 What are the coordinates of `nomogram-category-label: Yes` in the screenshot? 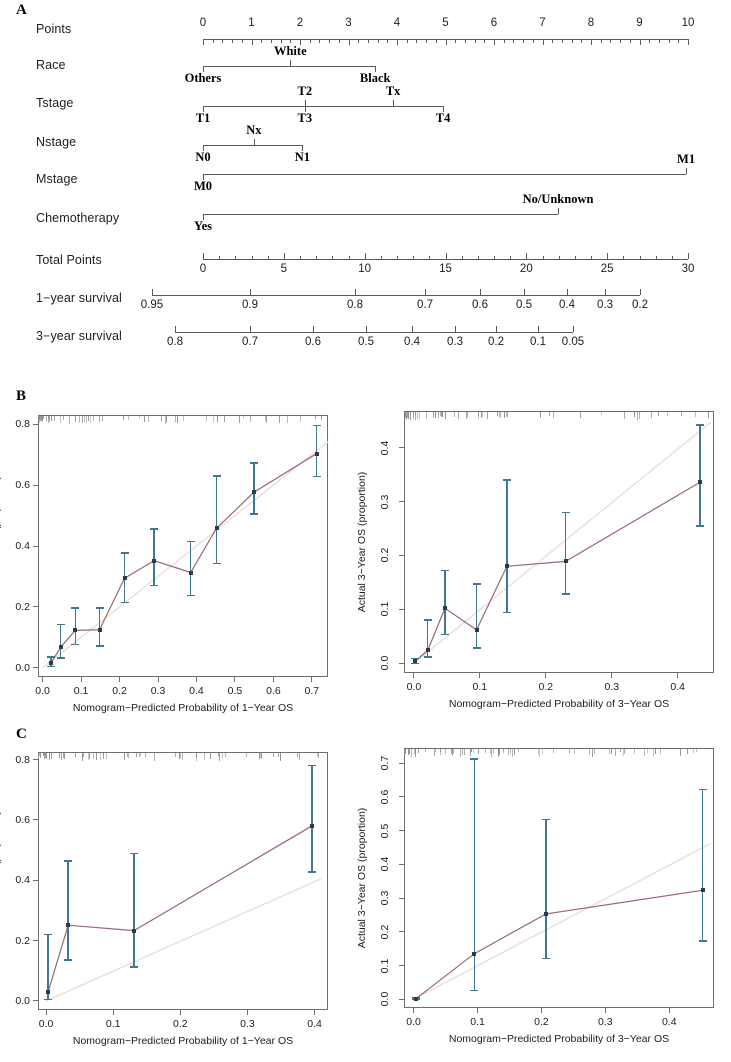 It's located at (203, 226).